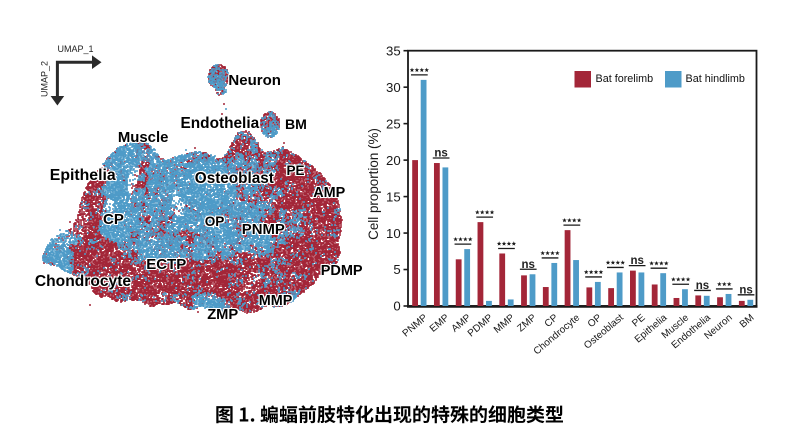 This screenshot has height=446, width=788. Describe the element at coordinates (45, 79) in the screenshot. I see `svg-text: UMAP_2` at that location.